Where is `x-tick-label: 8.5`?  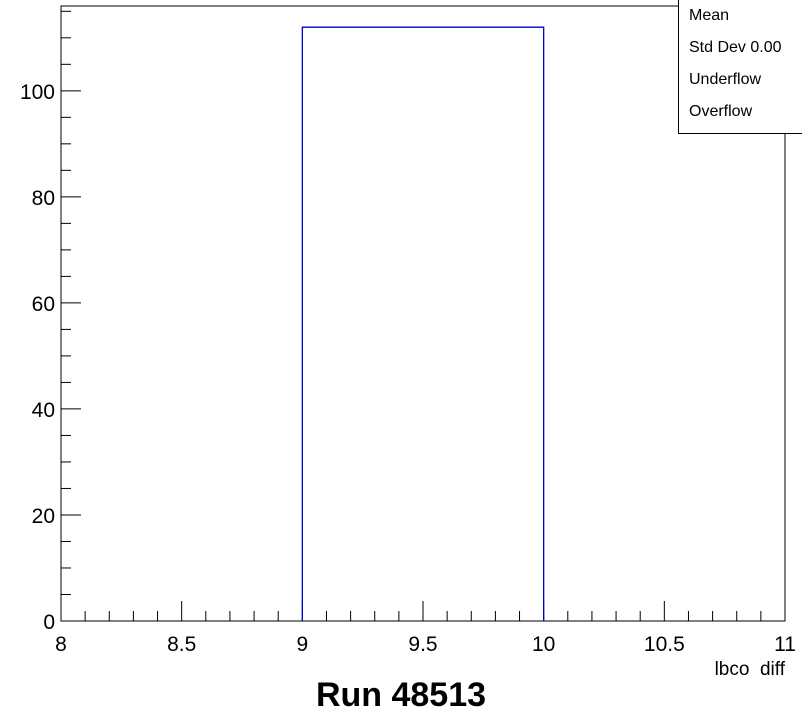 x-tick-label: 8.5 is located at coordinates (181, 644).